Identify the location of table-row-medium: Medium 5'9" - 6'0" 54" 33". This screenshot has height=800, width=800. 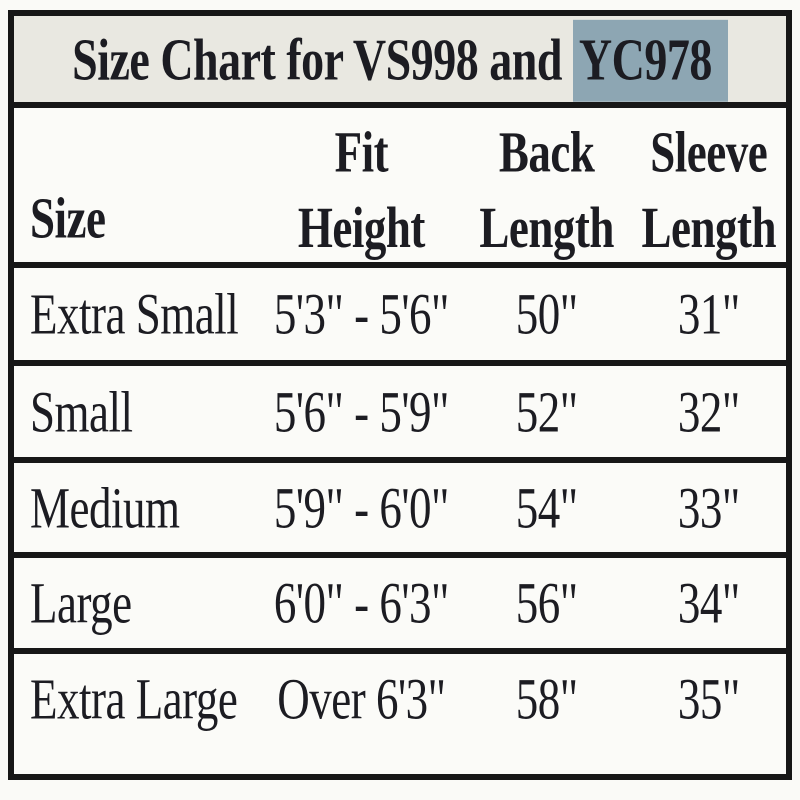
(400, 504).